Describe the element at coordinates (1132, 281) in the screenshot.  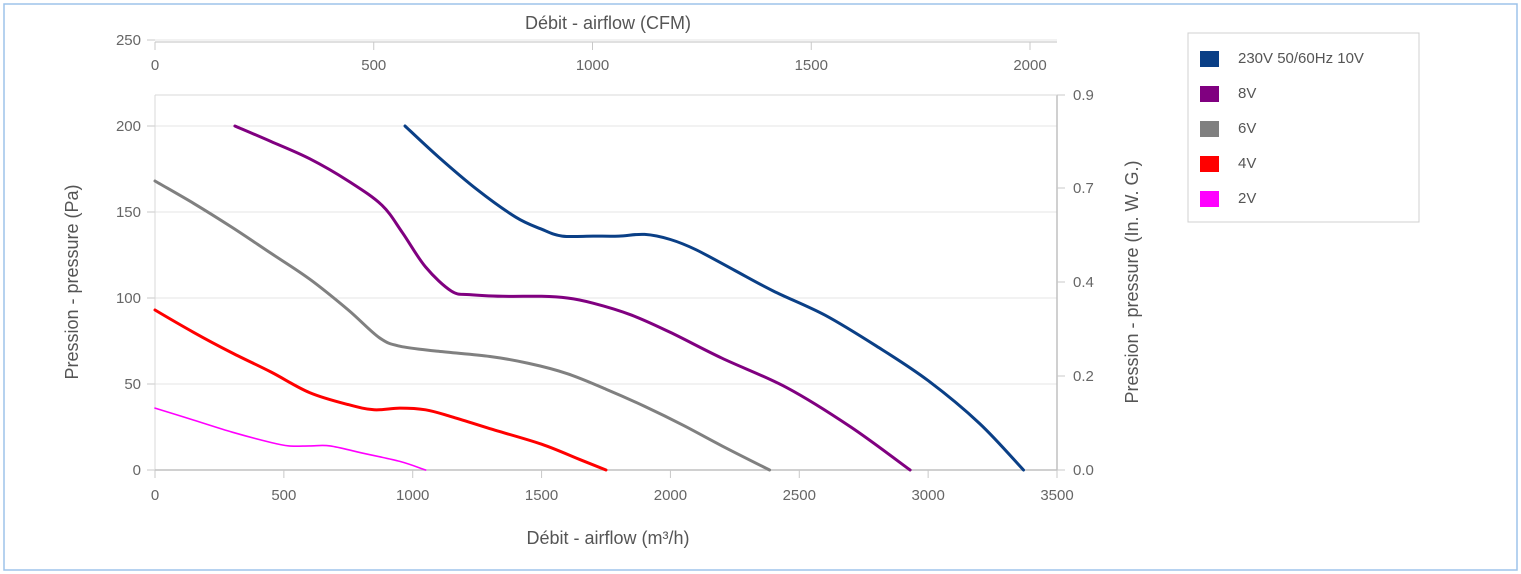
I see `right-axis-title: Pression - pressure (In. W. G.)` at that location.